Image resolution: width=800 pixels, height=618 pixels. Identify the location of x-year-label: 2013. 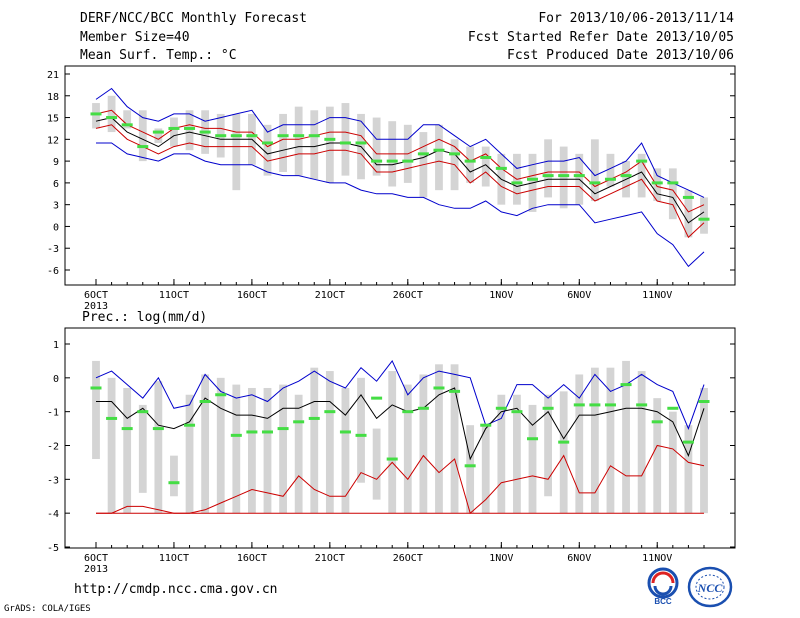
(96, 305).